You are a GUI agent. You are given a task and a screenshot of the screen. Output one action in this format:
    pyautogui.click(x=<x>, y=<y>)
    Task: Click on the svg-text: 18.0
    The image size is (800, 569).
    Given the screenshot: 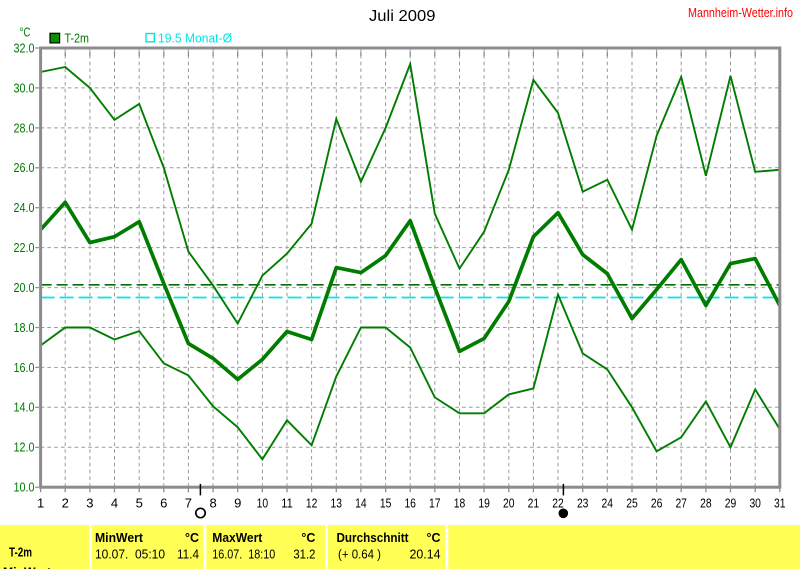 What is the action you would take?
    pyautogui.click(x=24, y=328)
    